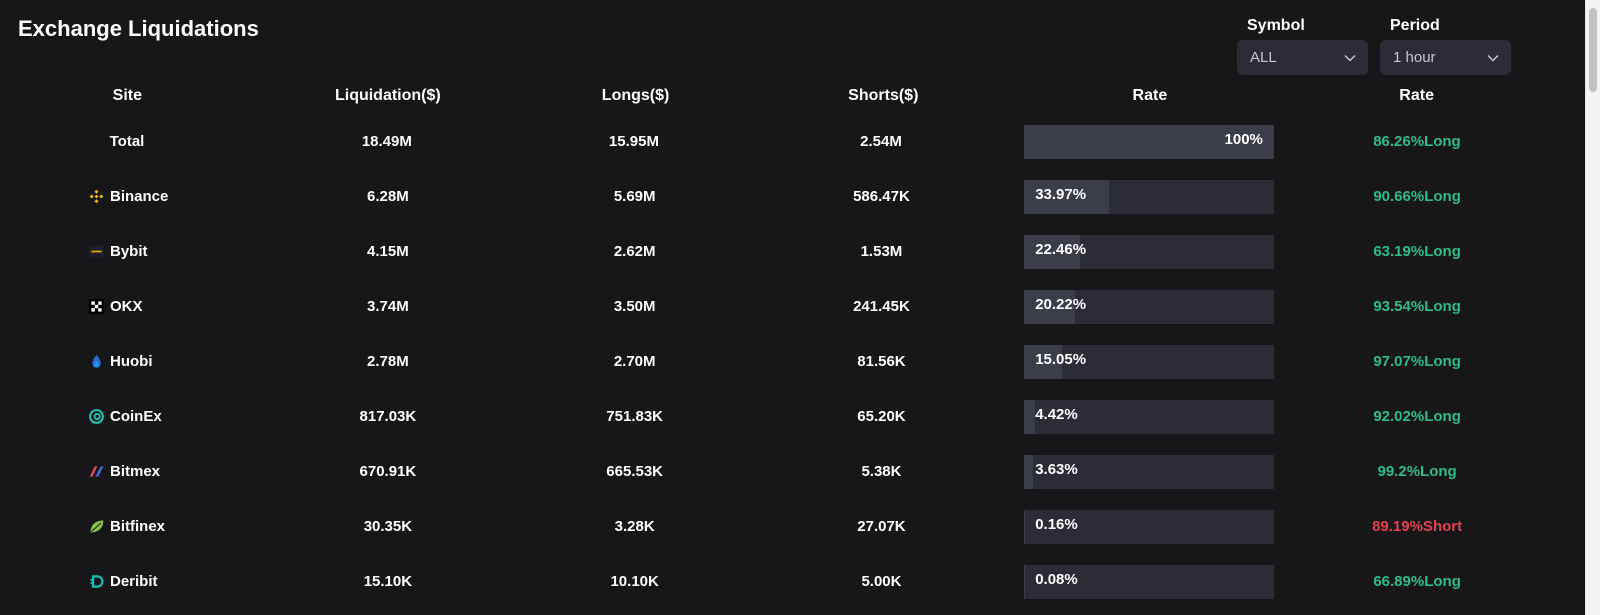  What do you see at coordinates (634, 251) in the screenshot?
I see `longs-value: 2.62M` at bounding box center [634, 251].